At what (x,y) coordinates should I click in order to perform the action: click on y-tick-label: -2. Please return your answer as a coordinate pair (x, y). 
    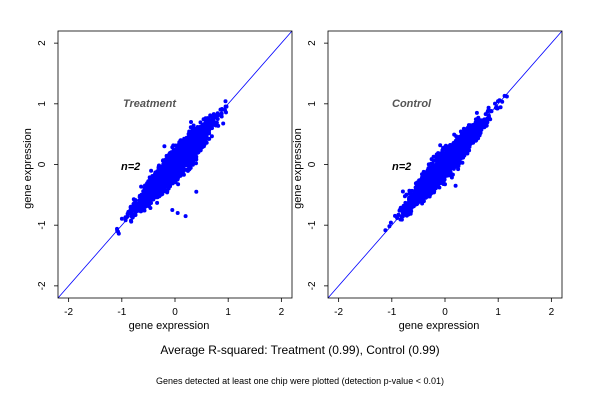
    Looking at the image, I should click on (42, 285).